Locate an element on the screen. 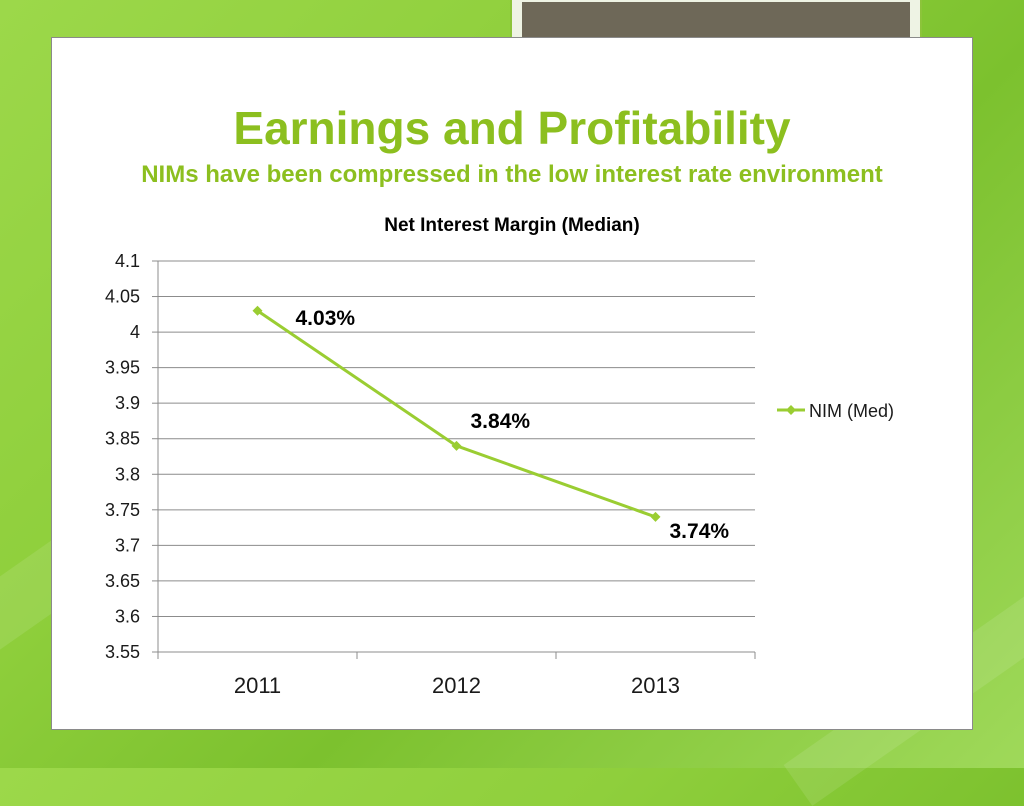 The image size is (1024, 806). y-tick-label: 3.55 is located at coordinates (122, 652).